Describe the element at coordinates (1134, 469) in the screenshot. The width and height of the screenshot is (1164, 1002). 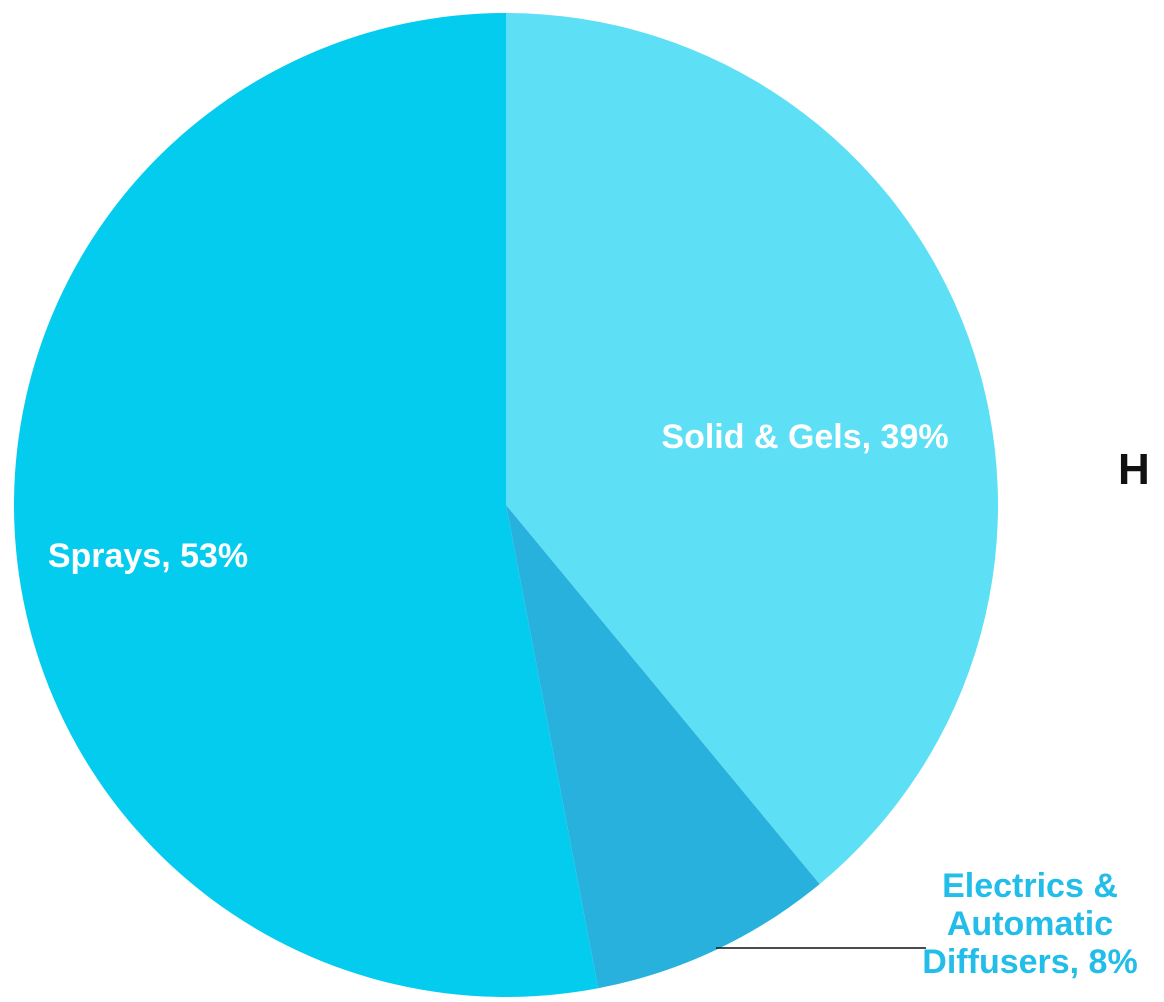
I see `clipped-title-text: H` at that location.